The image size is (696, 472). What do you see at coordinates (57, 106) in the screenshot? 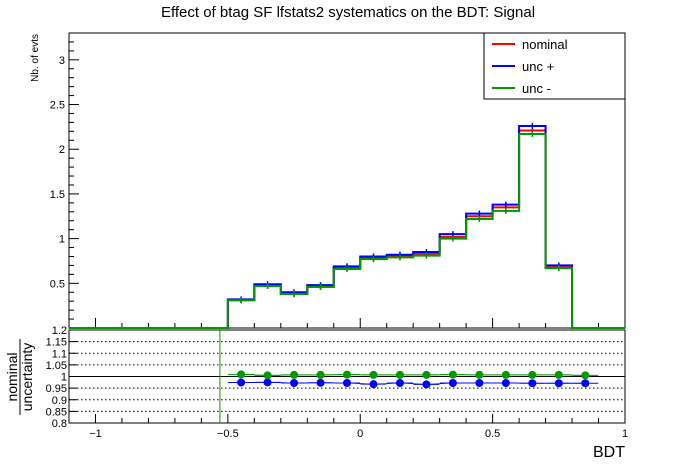
I see `y-tick-label: 2.5` at bounding box center [57, 106].